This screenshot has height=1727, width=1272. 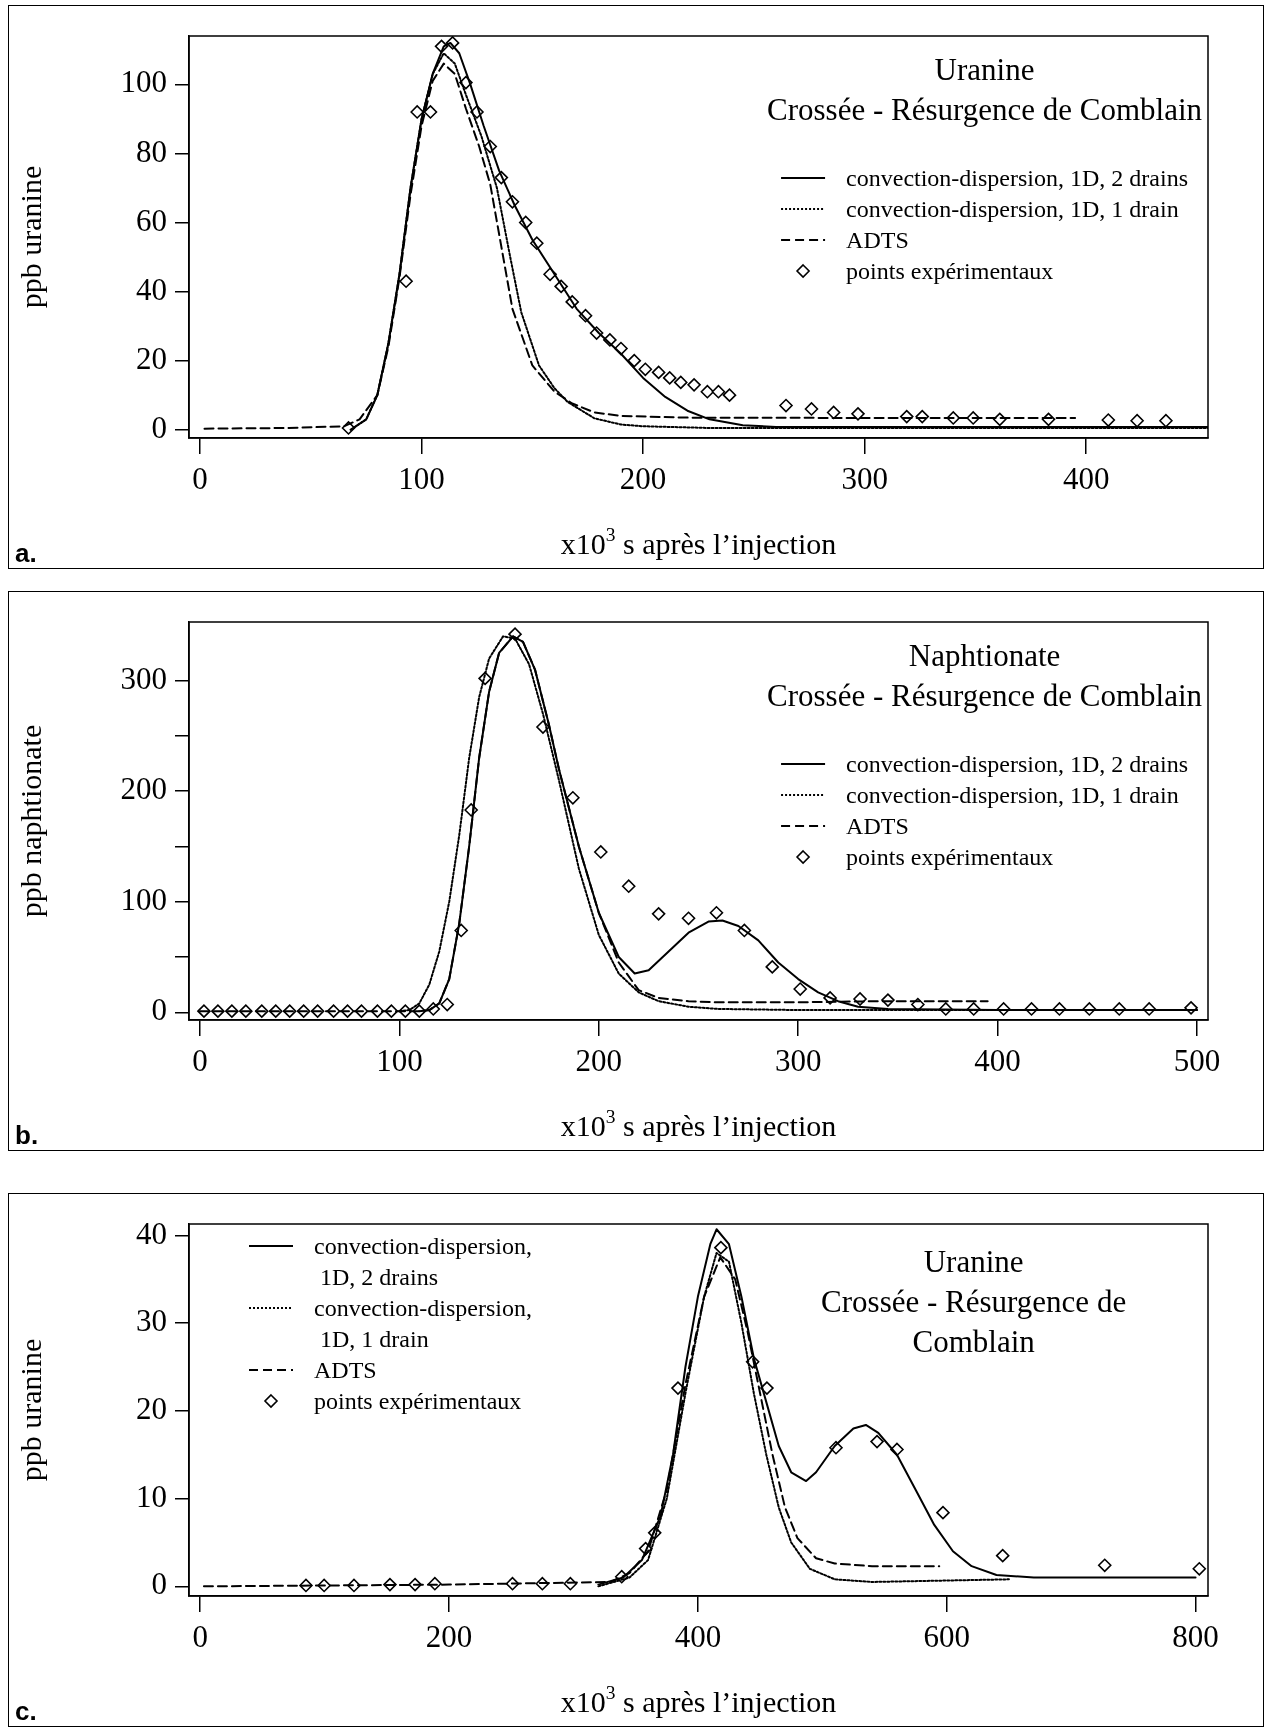 I want to click on text: b., so click(x=27, y=1135).